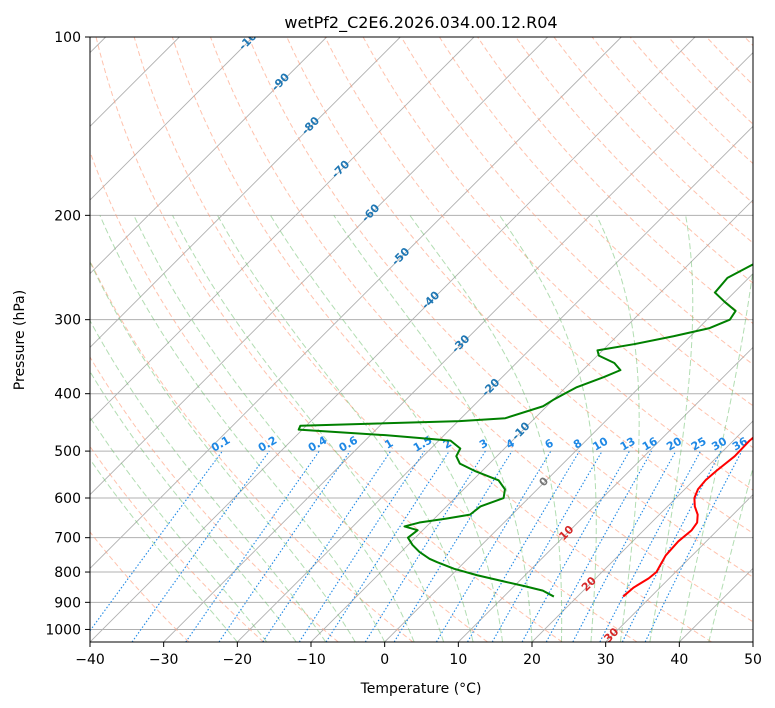 The image size is (775, 708). What do you see at coordinates (20, 340) in the screenshot?
I see `y-axis-title: Pressure (hPa)` at bounding box center [20, 340].